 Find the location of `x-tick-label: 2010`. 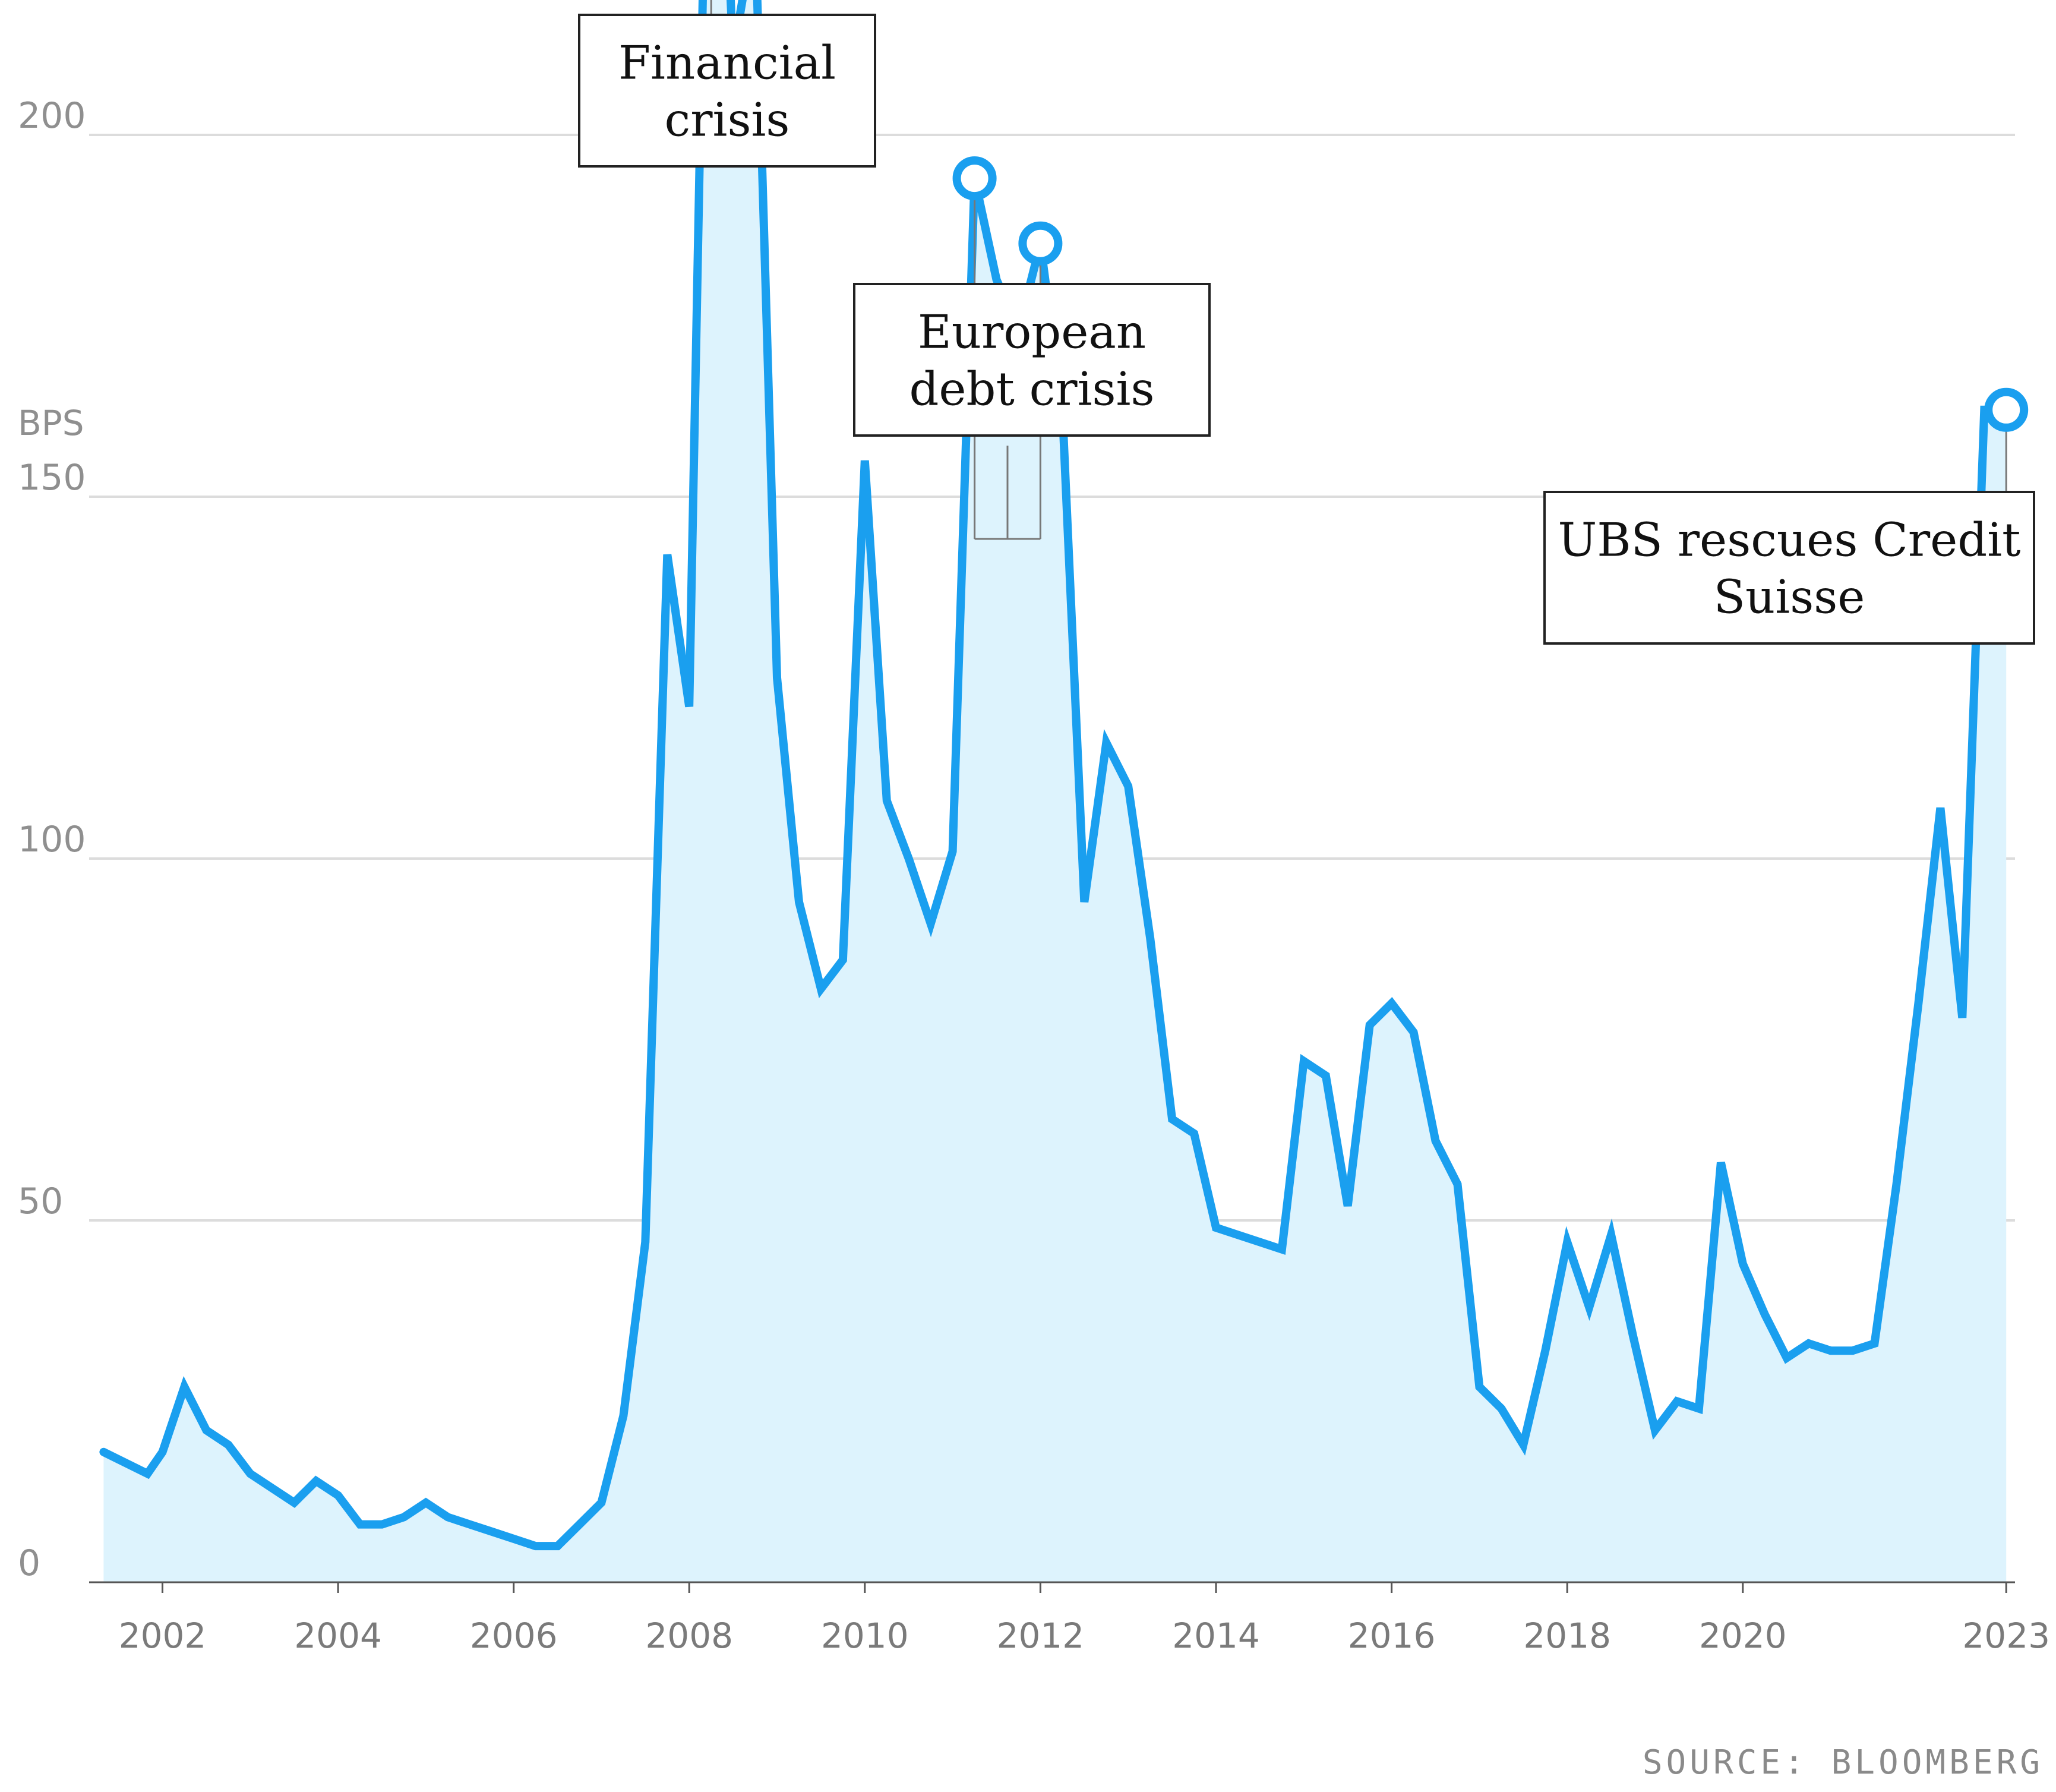

x-tick-label: 2010 is located at coordinates (865, 1636).